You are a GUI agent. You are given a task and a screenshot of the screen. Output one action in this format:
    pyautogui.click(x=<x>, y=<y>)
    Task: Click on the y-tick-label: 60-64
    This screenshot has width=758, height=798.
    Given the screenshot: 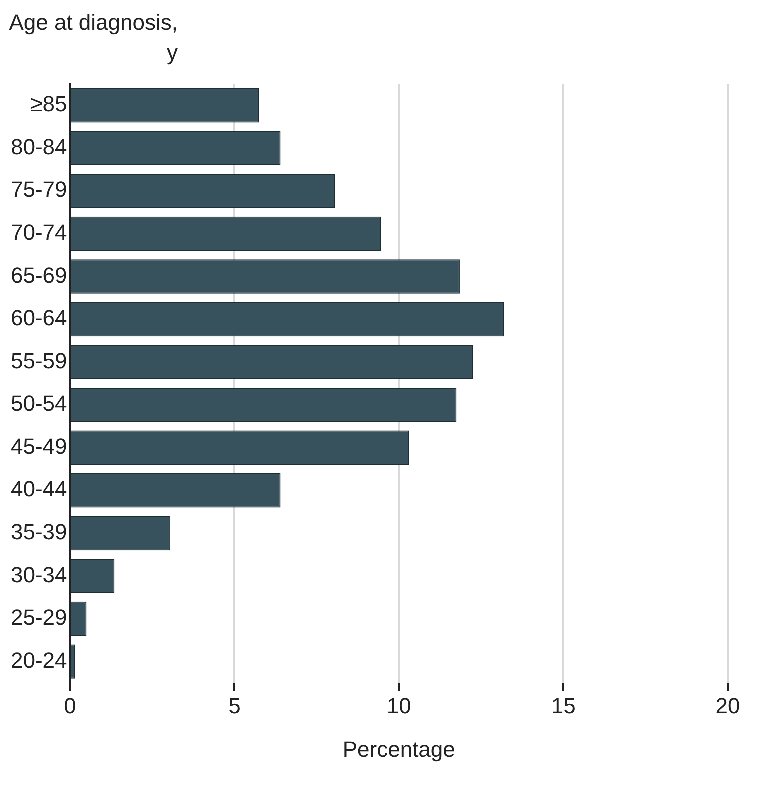 What is the action you would take?
    pyautogui.click(x=39, y=318)
    